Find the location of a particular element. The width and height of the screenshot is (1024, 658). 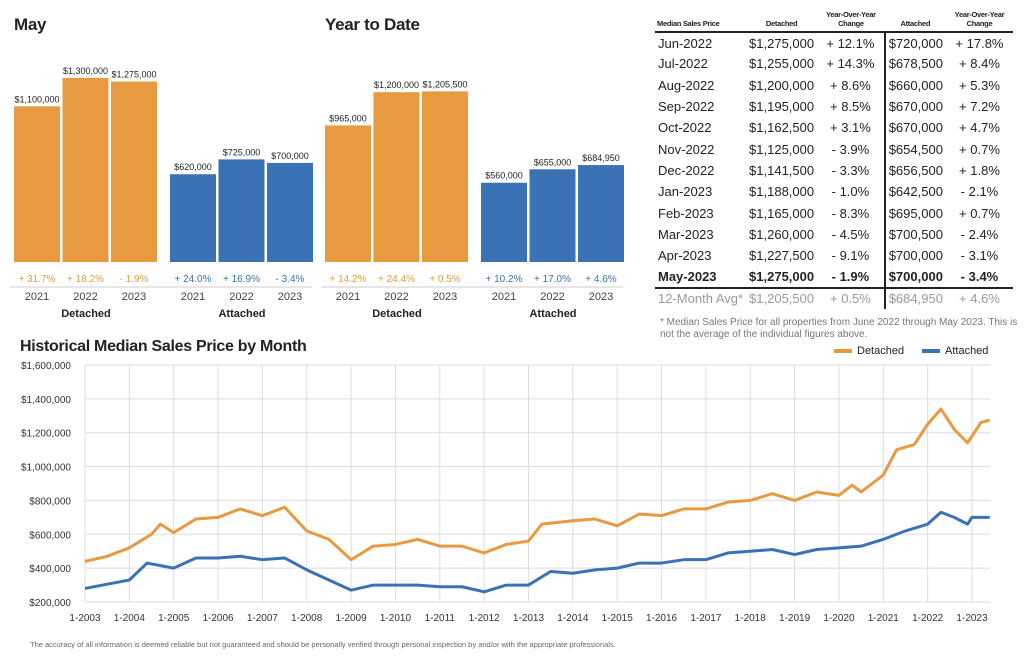

table-row: Nov-2022 $1,125,000 - 3.9% $654,500 + 0.7% is located at coordinates (834, 149).